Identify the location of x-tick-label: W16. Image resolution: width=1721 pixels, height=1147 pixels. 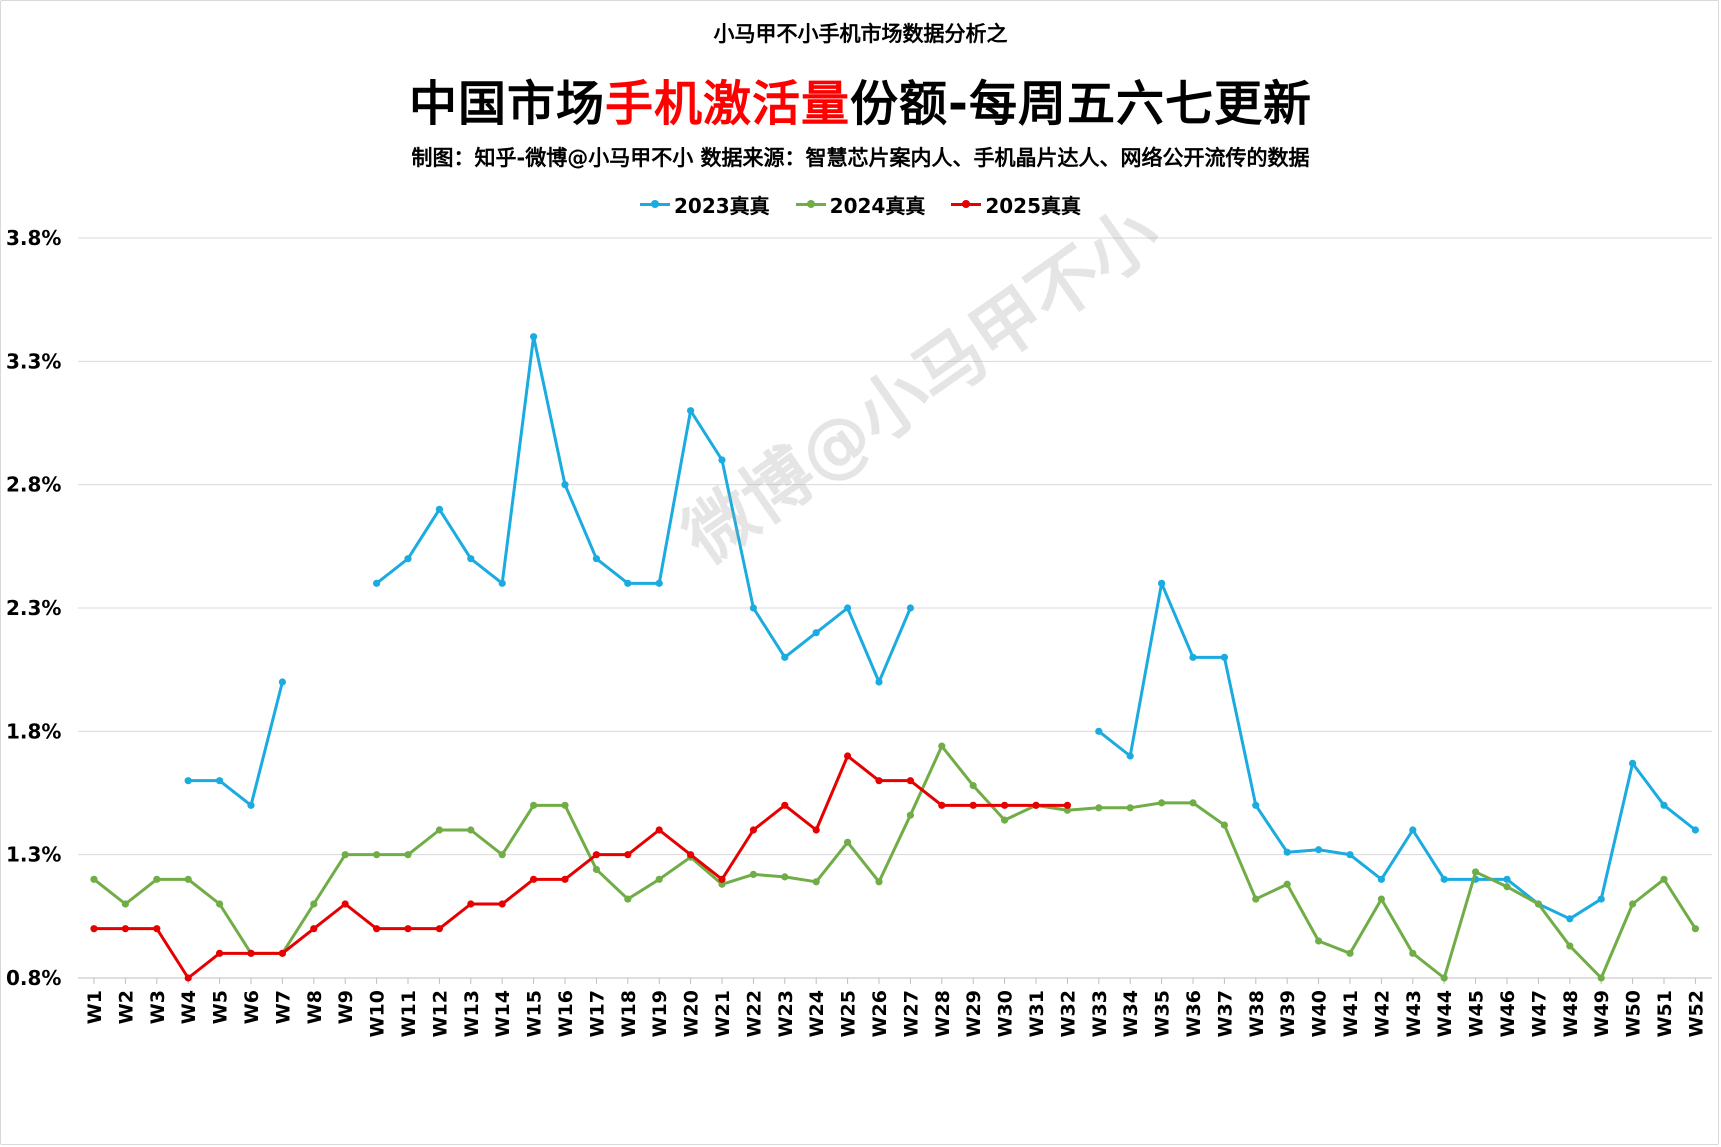
(566, 1013).